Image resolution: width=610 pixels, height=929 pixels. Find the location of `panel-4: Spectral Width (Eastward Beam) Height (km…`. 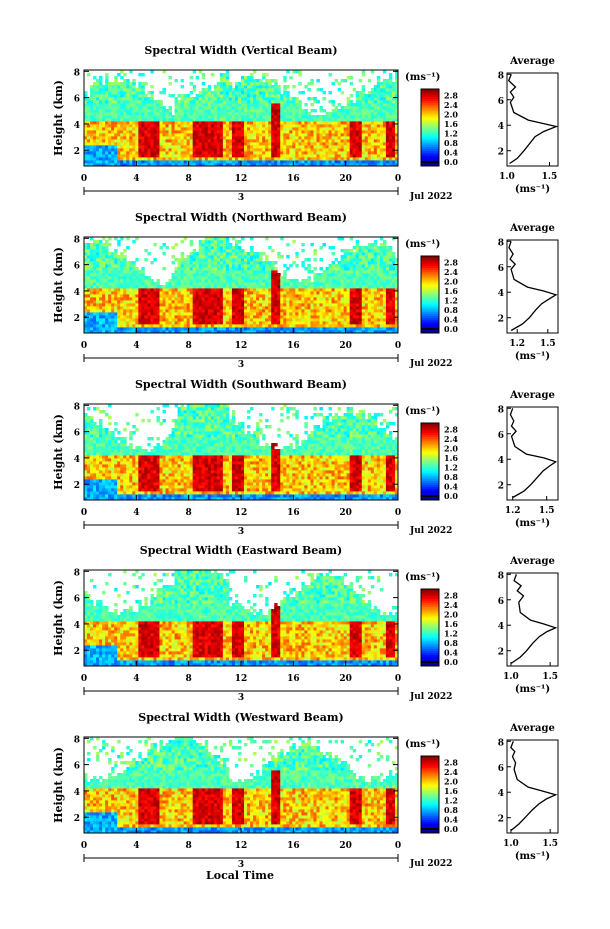

panel-4: Spectral Width (Eastward Beam) Height (km… is located at coordinates (305, 623).